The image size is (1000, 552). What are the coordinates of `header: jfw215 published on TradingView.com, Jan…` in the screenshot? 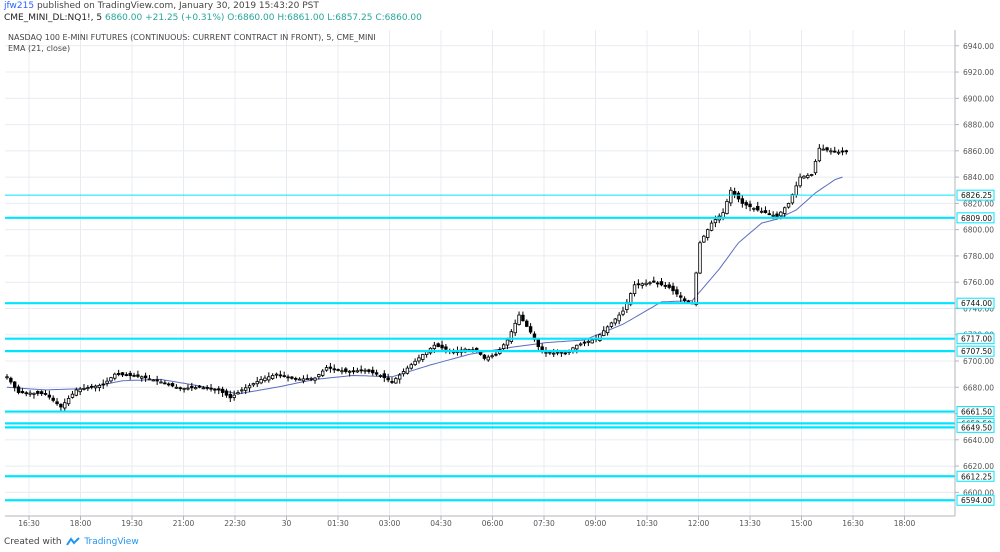 It's located at (500, 15).